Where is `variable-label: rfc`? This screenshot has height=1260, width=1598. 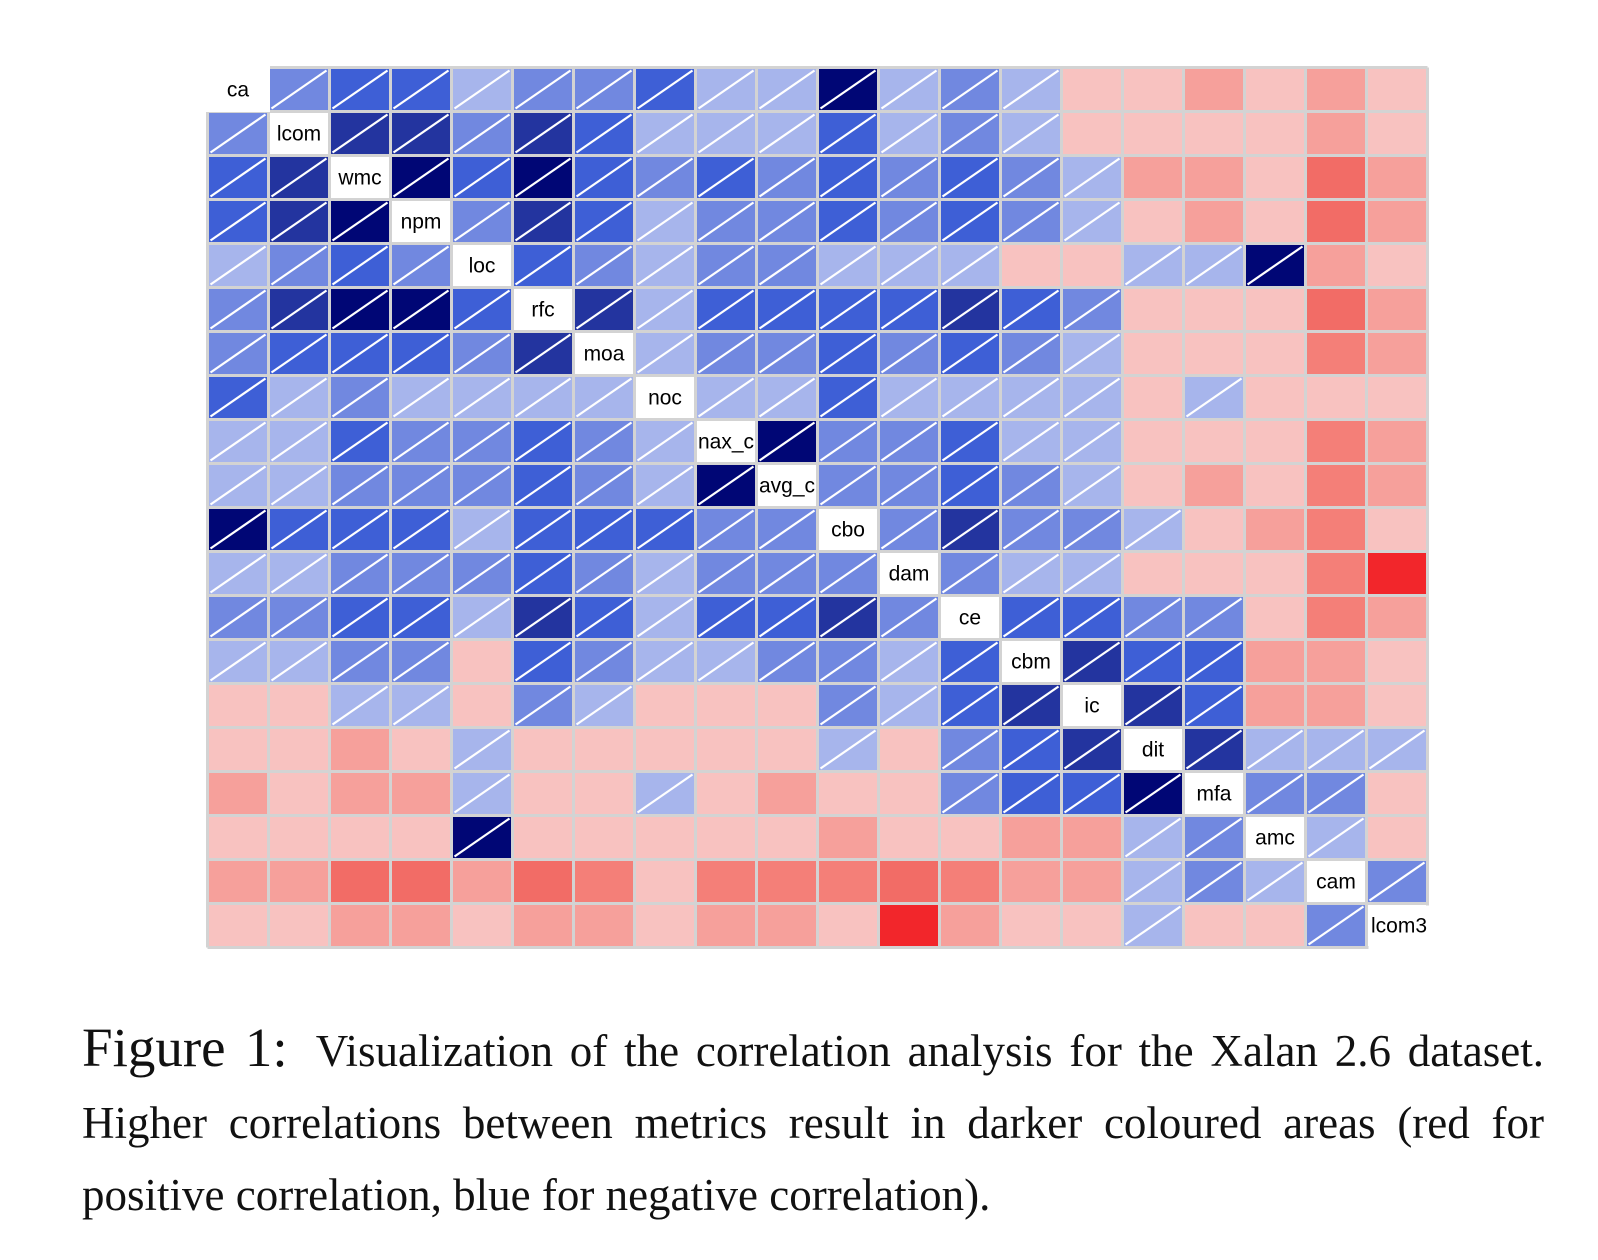 variable-label: rfc is located at coordinates (542, 310).